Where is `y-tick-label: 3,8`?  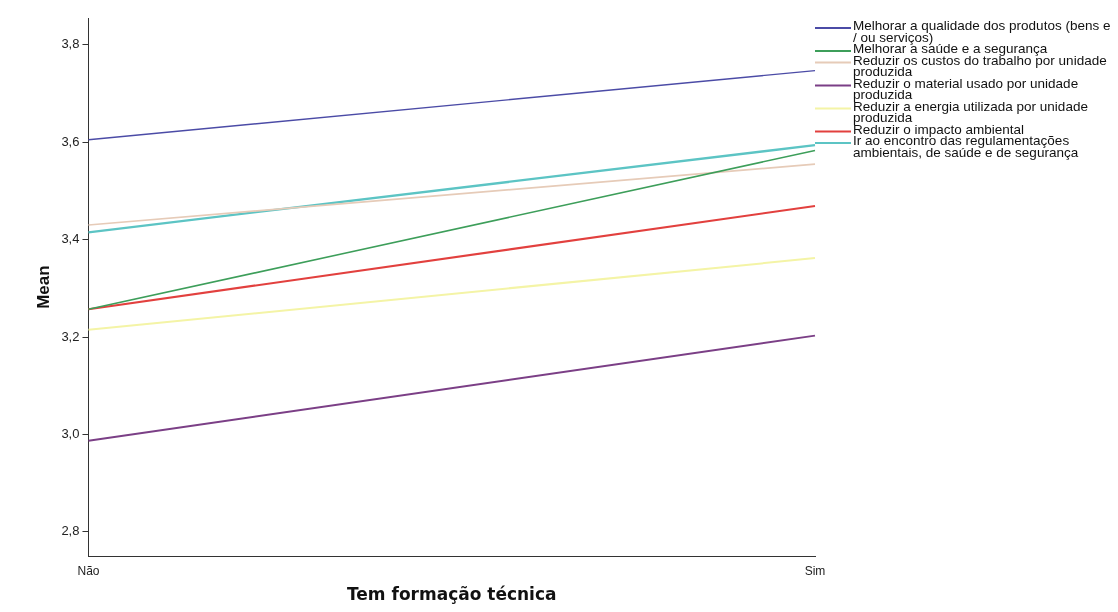
y-tick-label: 3,8 is located at coordinates (70, 44).